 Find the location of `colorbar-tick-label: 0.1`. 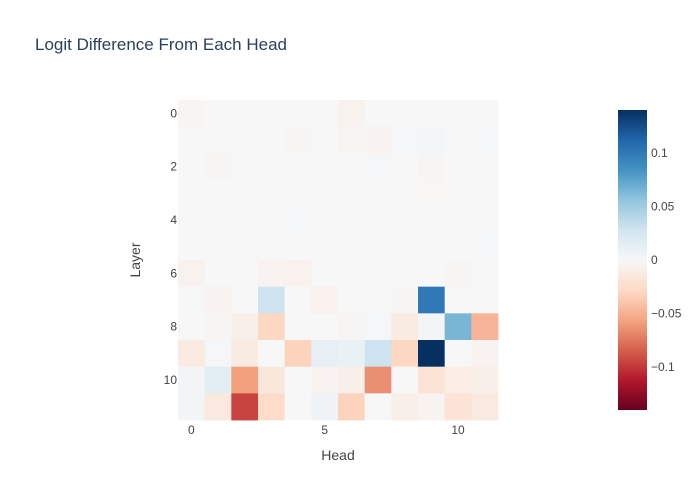

colorbar-tick-label: 0.1 is located at coordinates (659, 153).